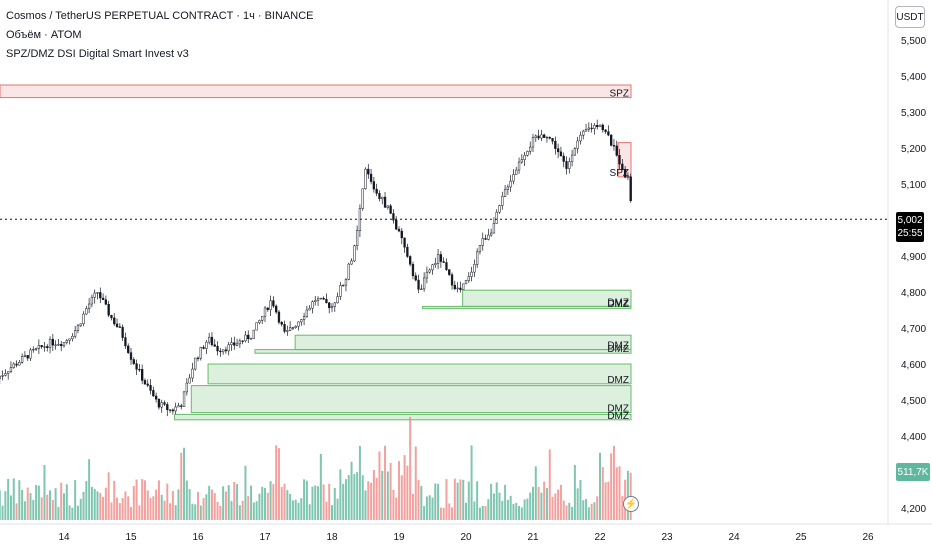  Describe the element at coordinates (466, 537) in the screenshot. I see `time-axis: 14 15 16 17 18 19 20 21 22 23 24 25 26` at that location.